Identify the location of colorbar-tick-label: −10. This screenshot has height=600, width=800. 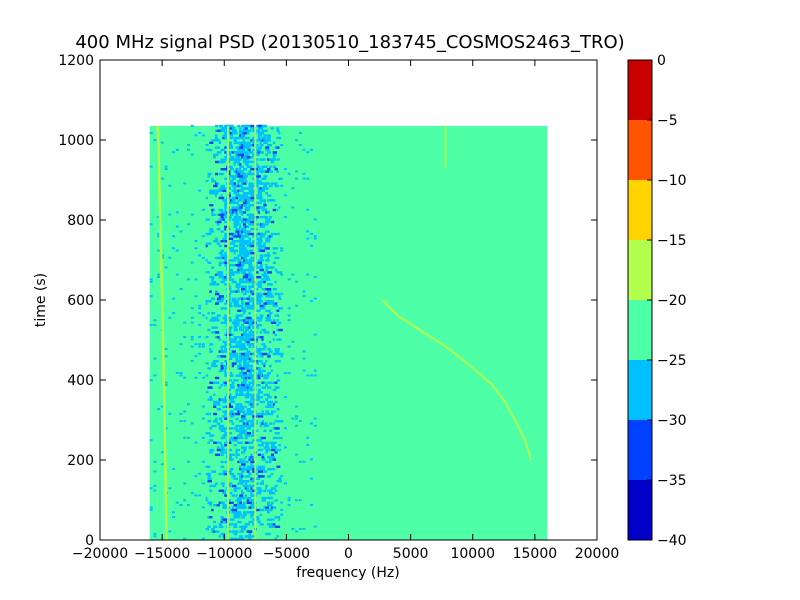
(672, 181).